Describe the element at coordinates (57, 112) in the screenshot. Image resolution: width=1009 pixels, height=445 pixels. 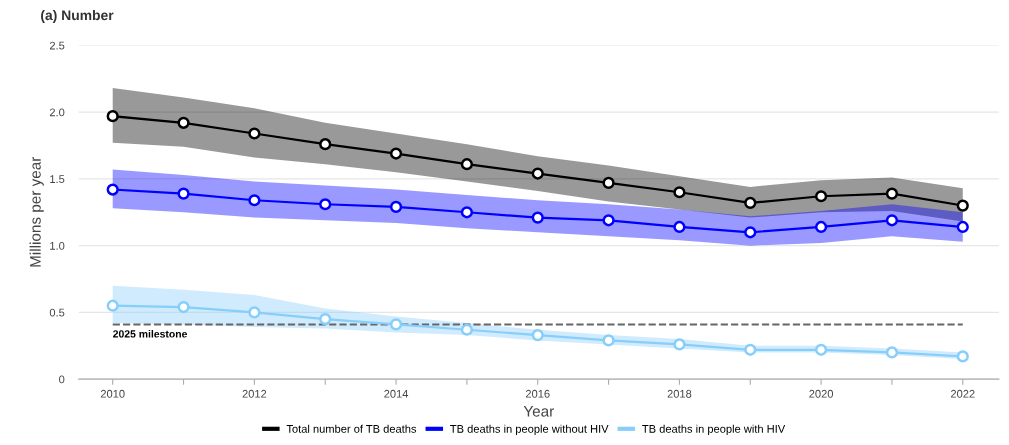
I see `y-tick-label: 2.0` at that location.